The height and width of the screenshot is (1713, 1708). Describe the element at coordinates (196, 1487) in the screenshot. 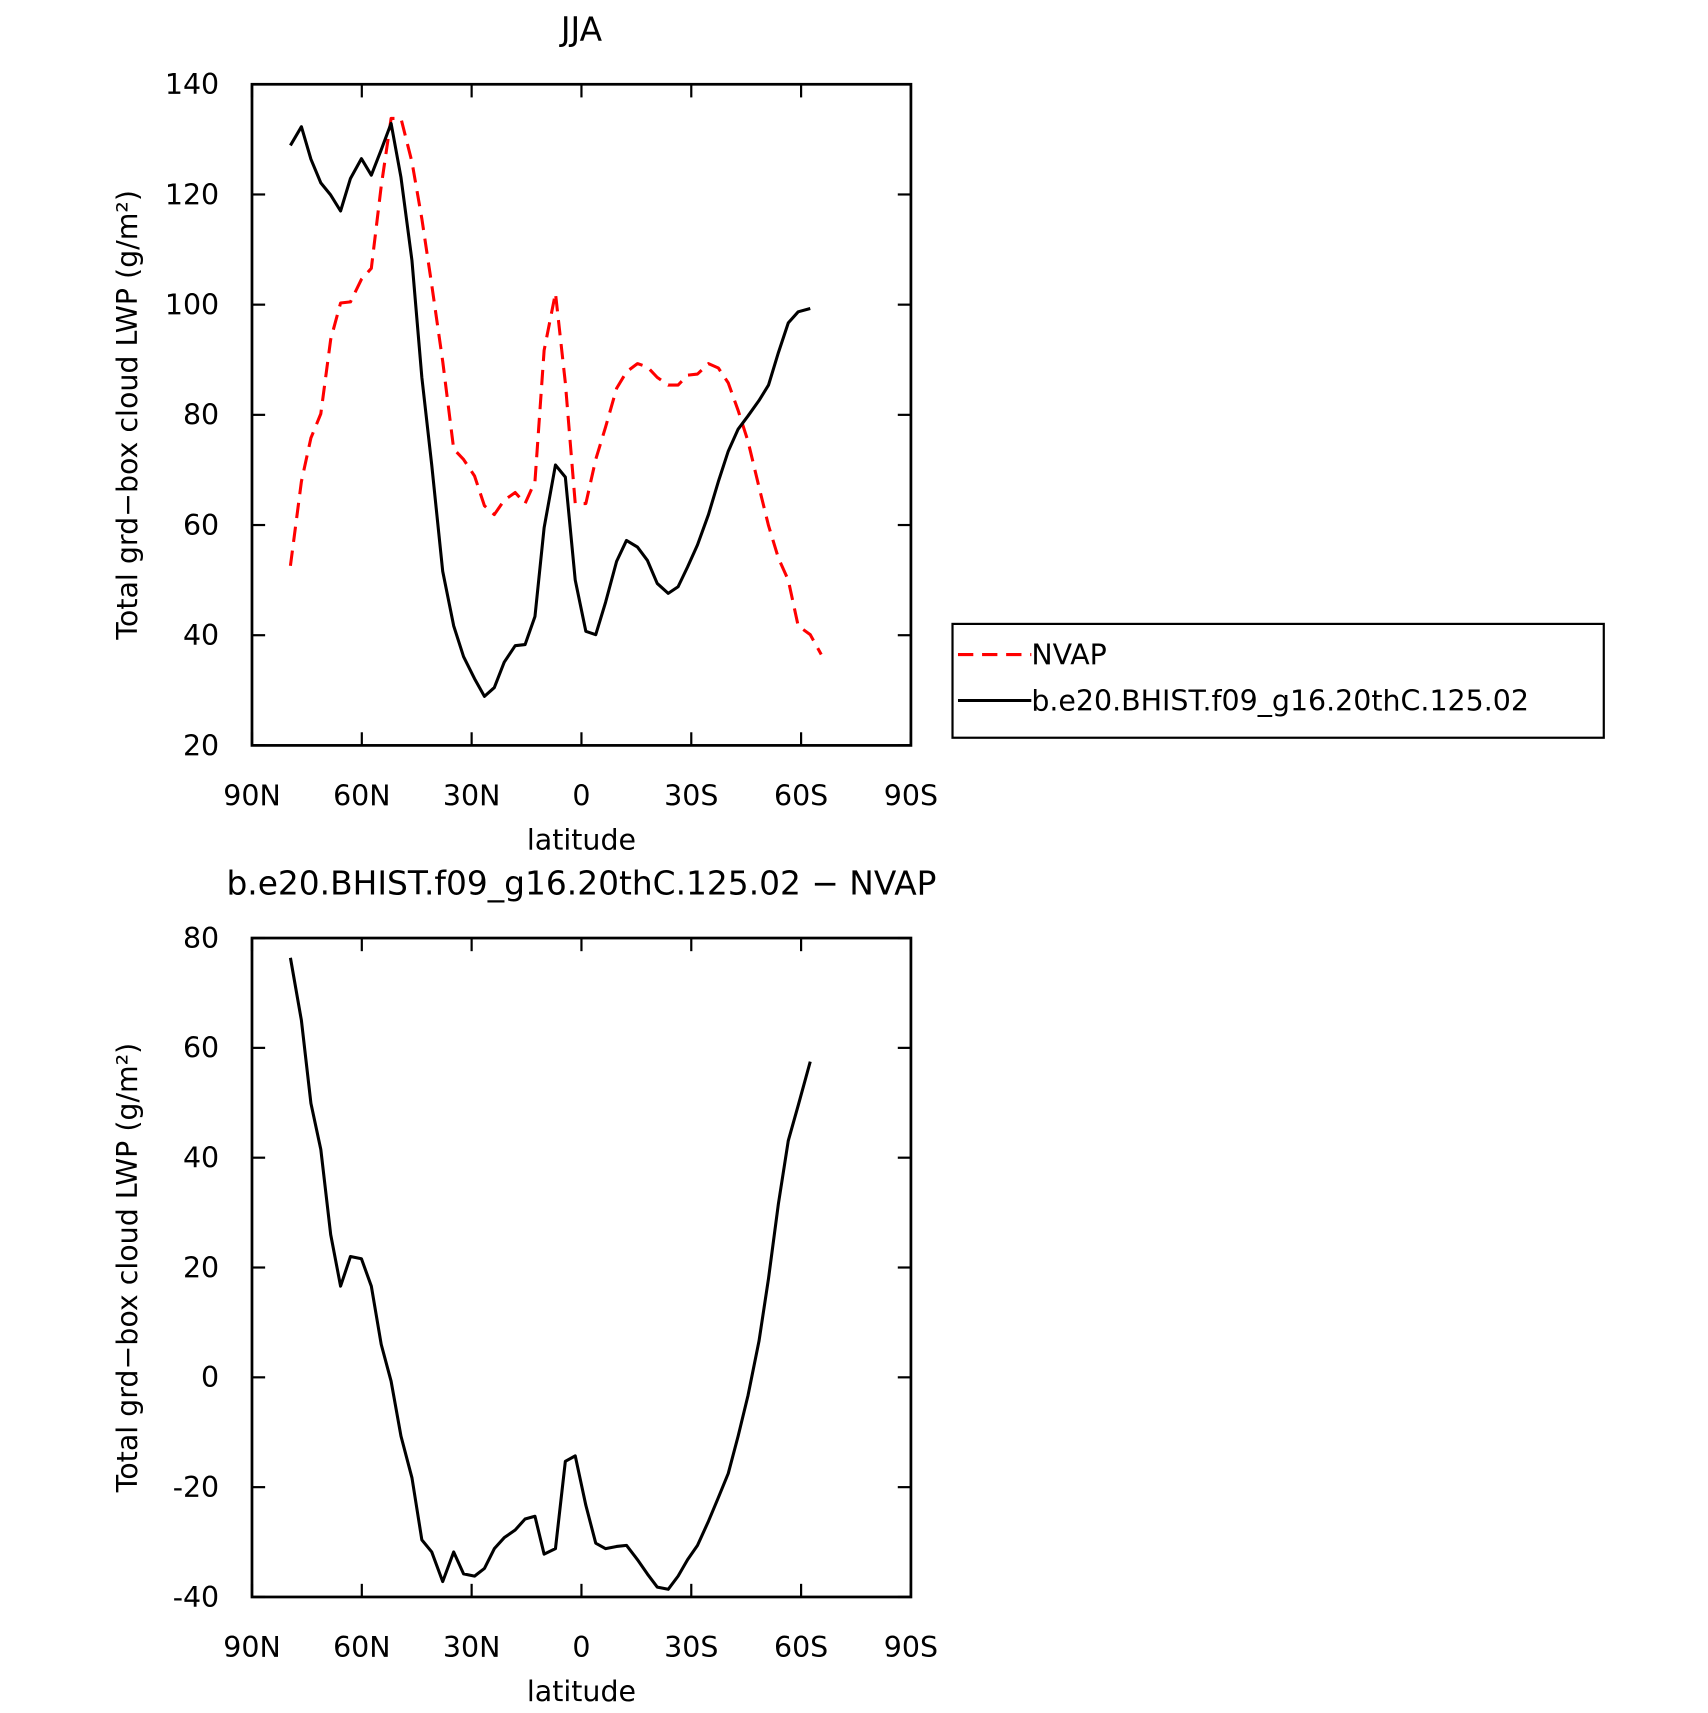

I see `y-tick-label: -20` at that location.